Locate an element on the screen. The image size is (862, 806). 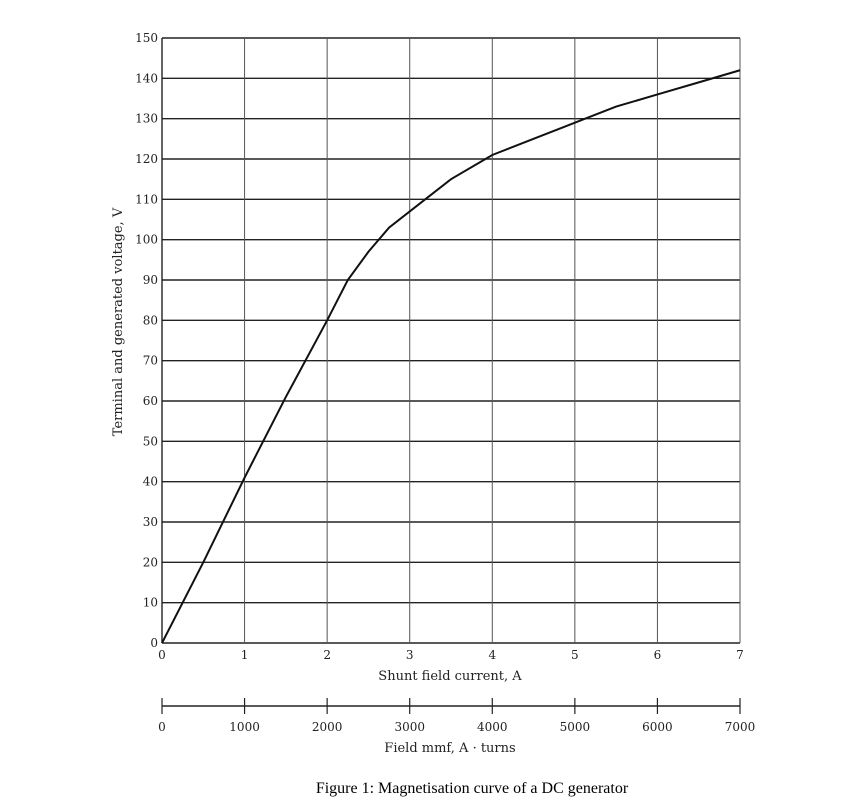
y-tick-label: 10 is located at coordinates (150, 603).